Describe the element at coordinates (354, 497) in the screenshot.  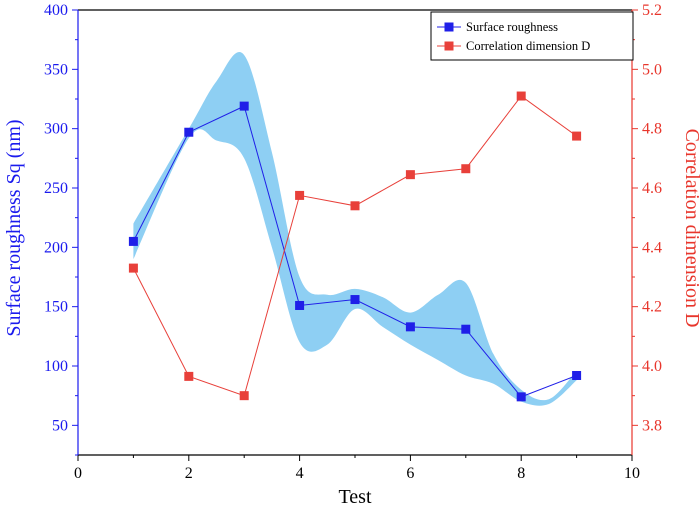
I see `x-axis-title: Test` at that location.